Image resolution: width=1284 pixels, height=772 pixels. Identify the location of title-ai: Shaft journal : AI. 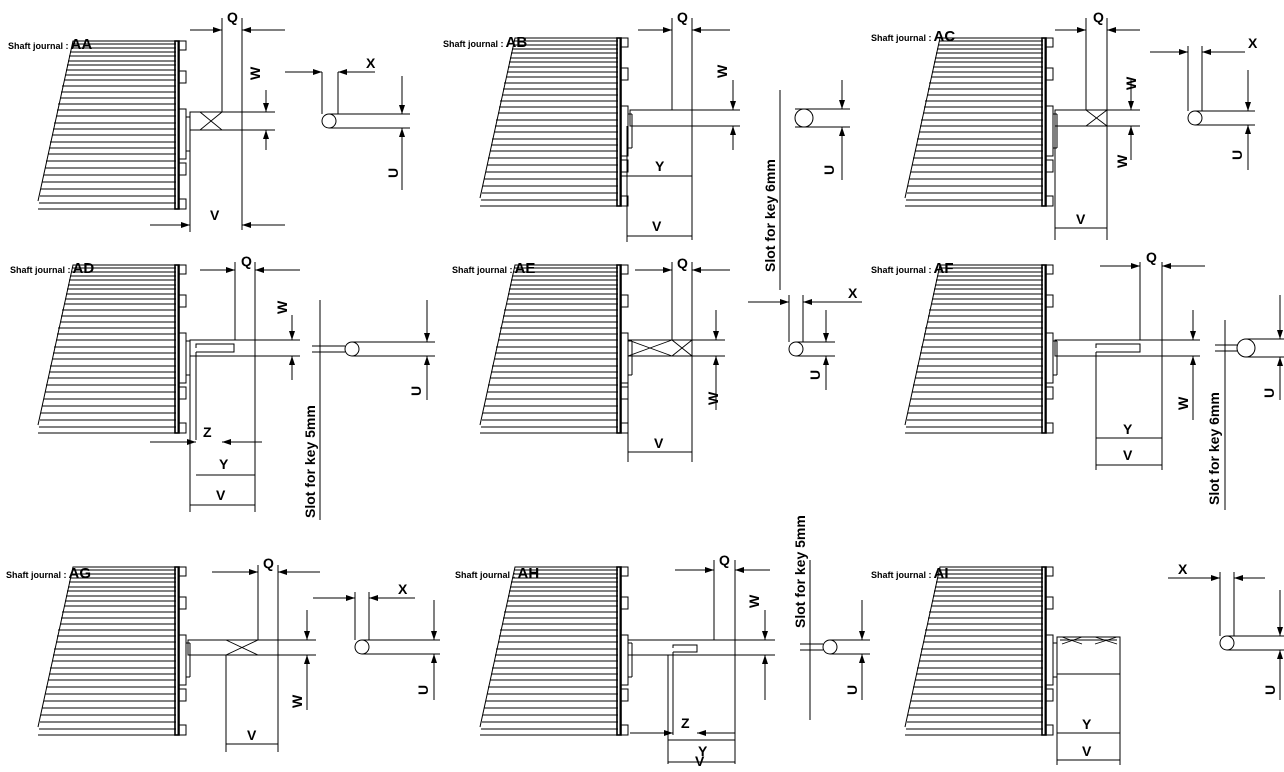
(910, 573).